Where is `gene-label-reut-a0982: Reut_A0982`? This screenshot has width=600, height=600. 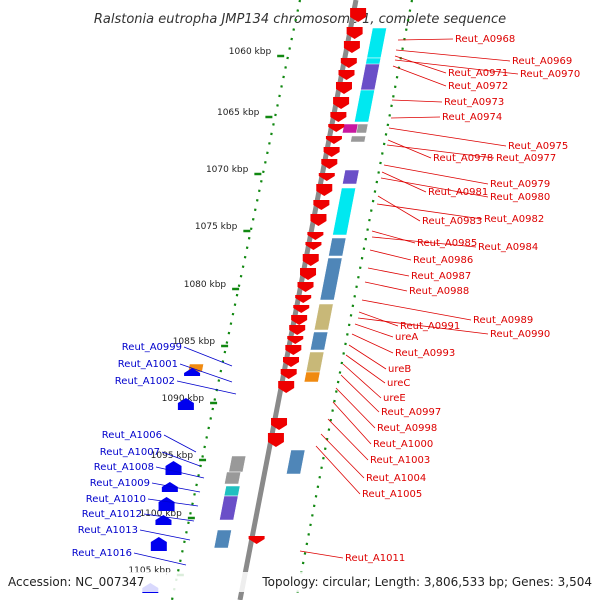
gene-label-reut-a0982: Reut_A0982 is located at coordinates (514, 219).